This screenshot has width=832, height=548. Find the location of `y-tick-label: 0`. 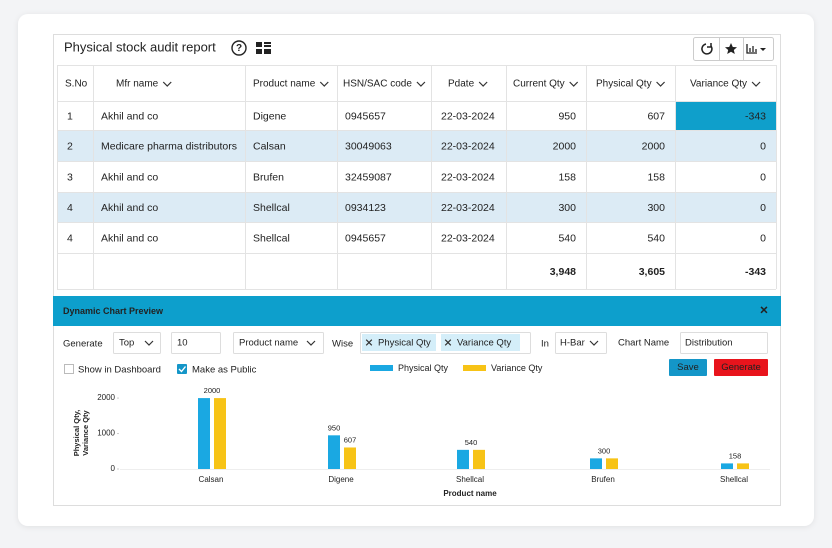

y-tick-label: 0 is located at coordinates (113, 468).